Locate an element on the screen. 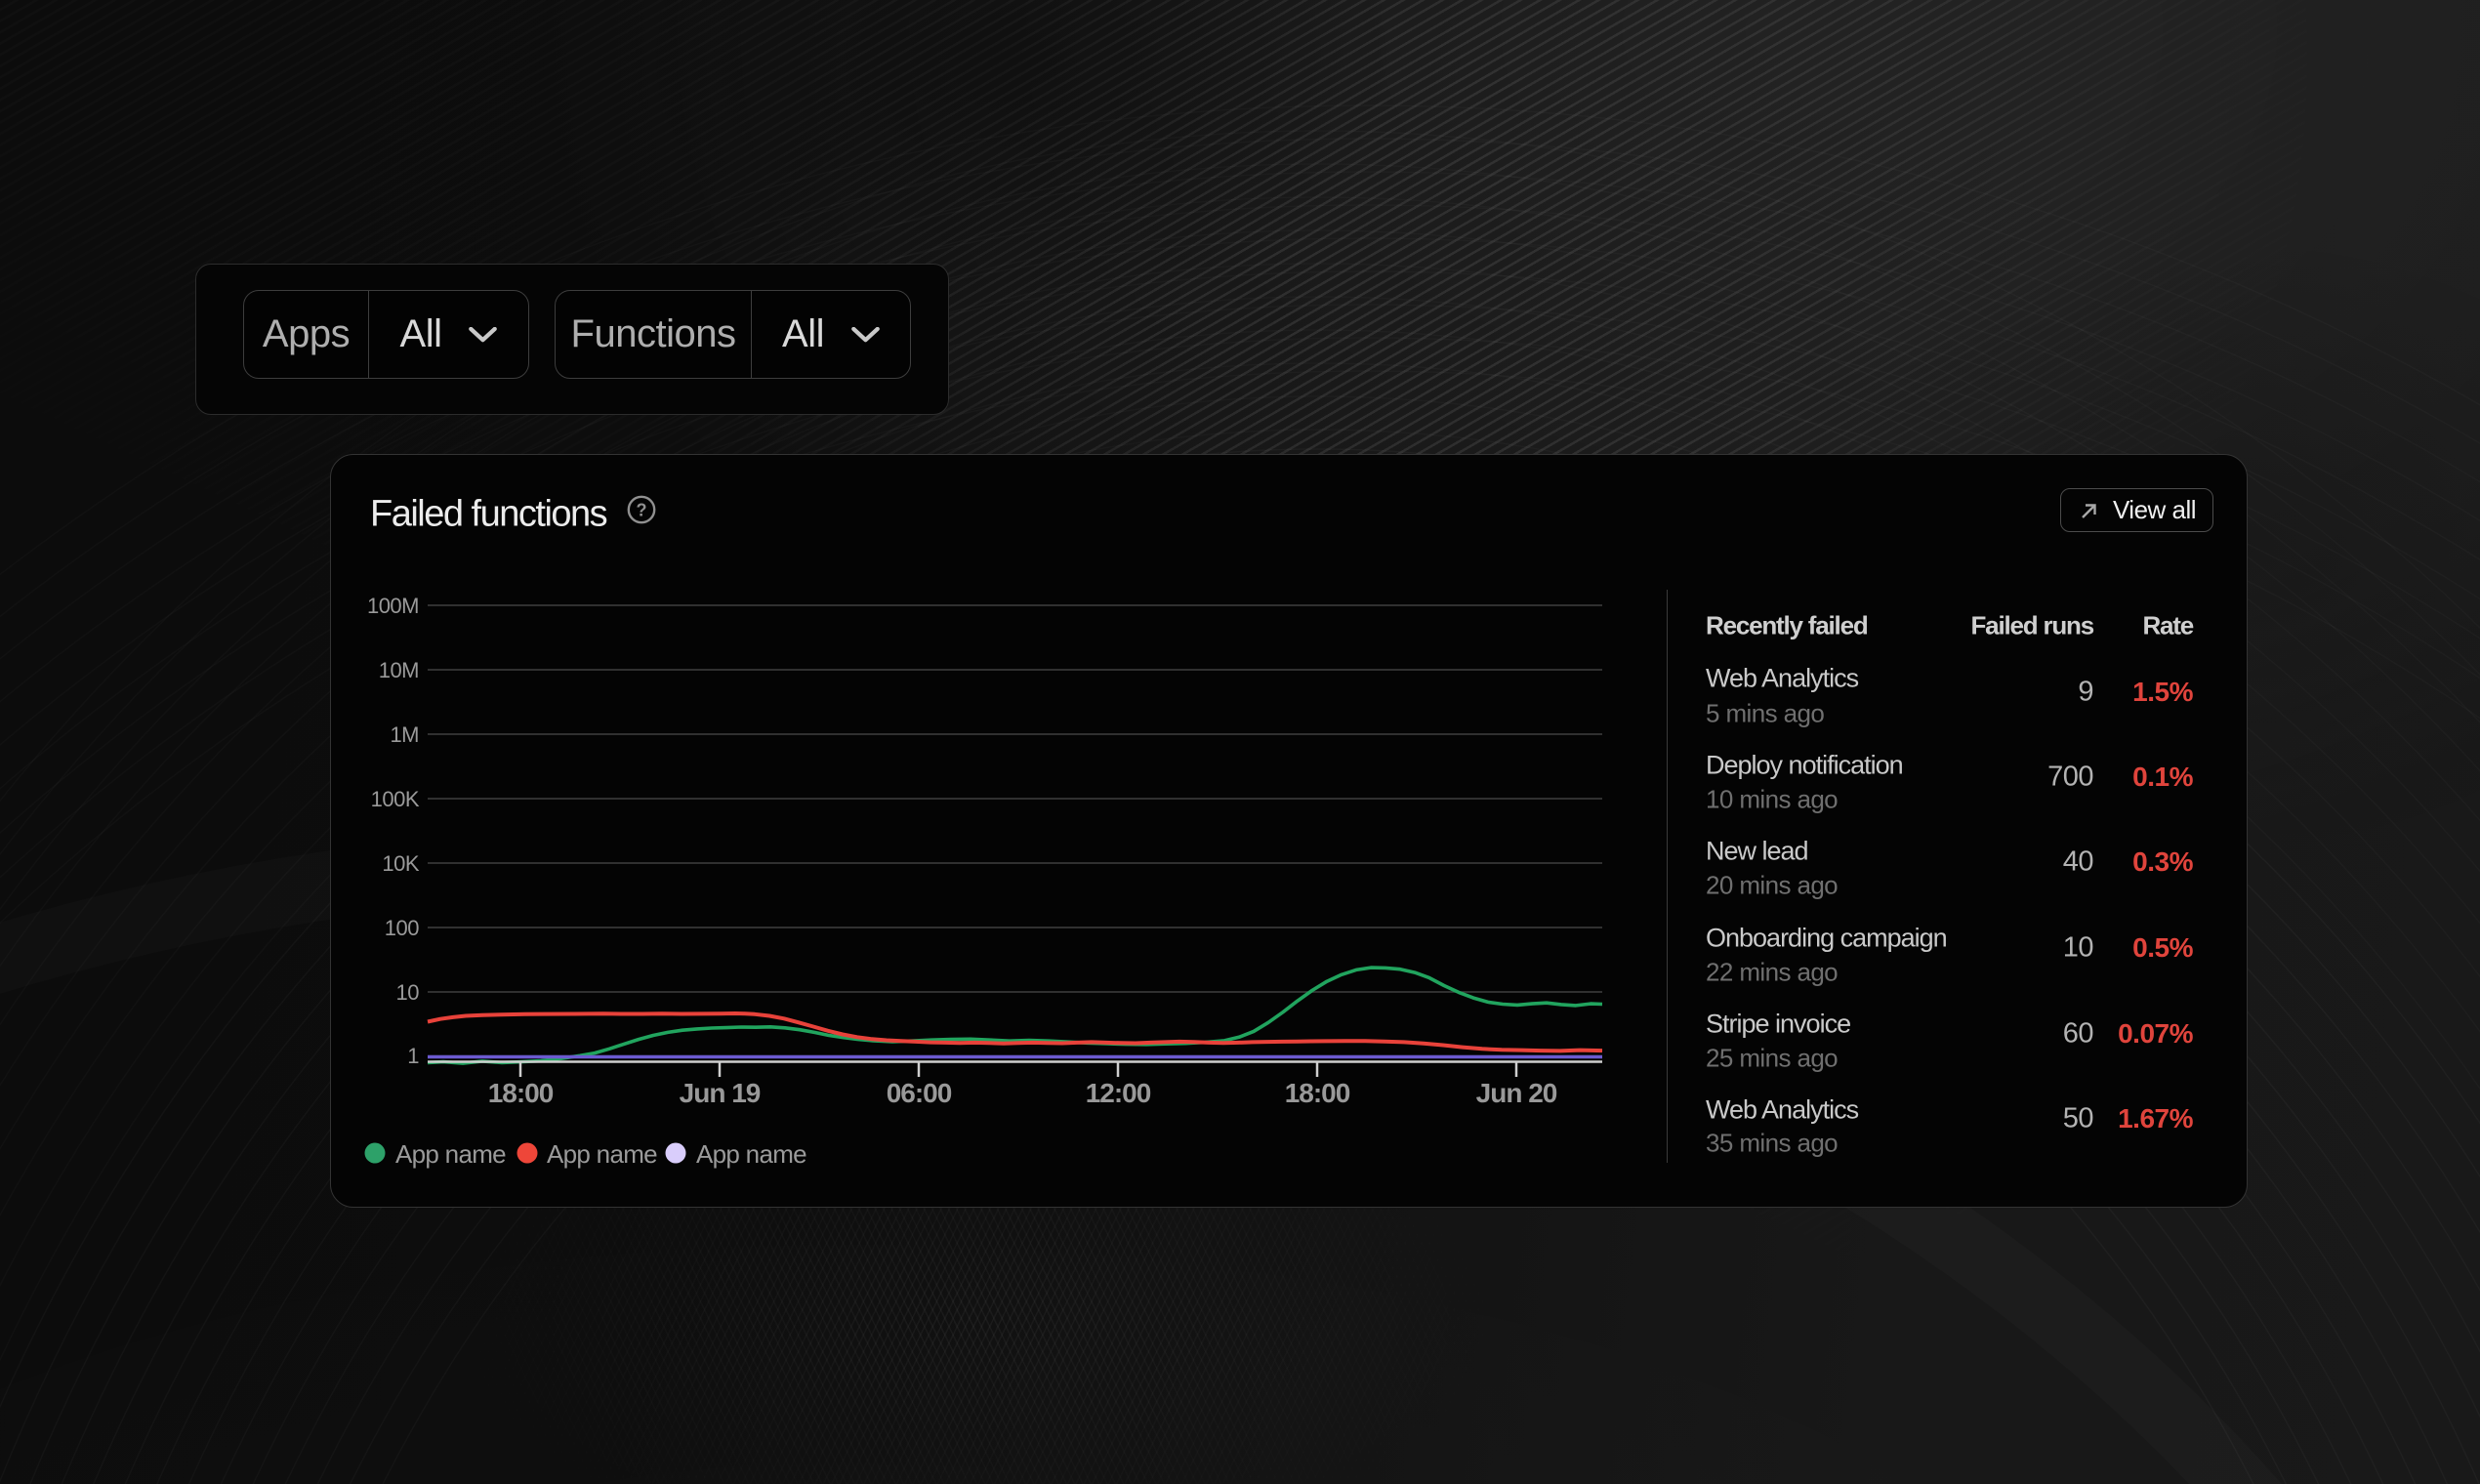  svg-text: 100M is located at coordinates (393, 606).